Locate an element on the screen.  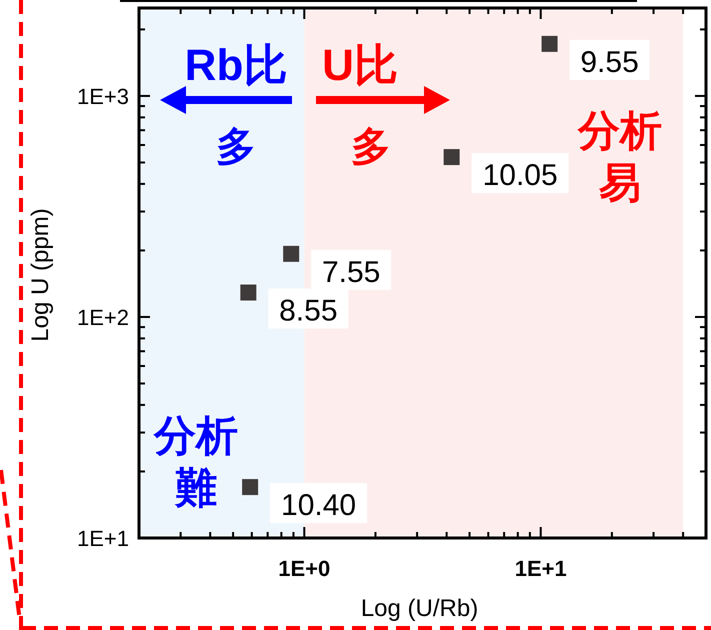
annotation: 7.55 is located at coordinates (351, 272).